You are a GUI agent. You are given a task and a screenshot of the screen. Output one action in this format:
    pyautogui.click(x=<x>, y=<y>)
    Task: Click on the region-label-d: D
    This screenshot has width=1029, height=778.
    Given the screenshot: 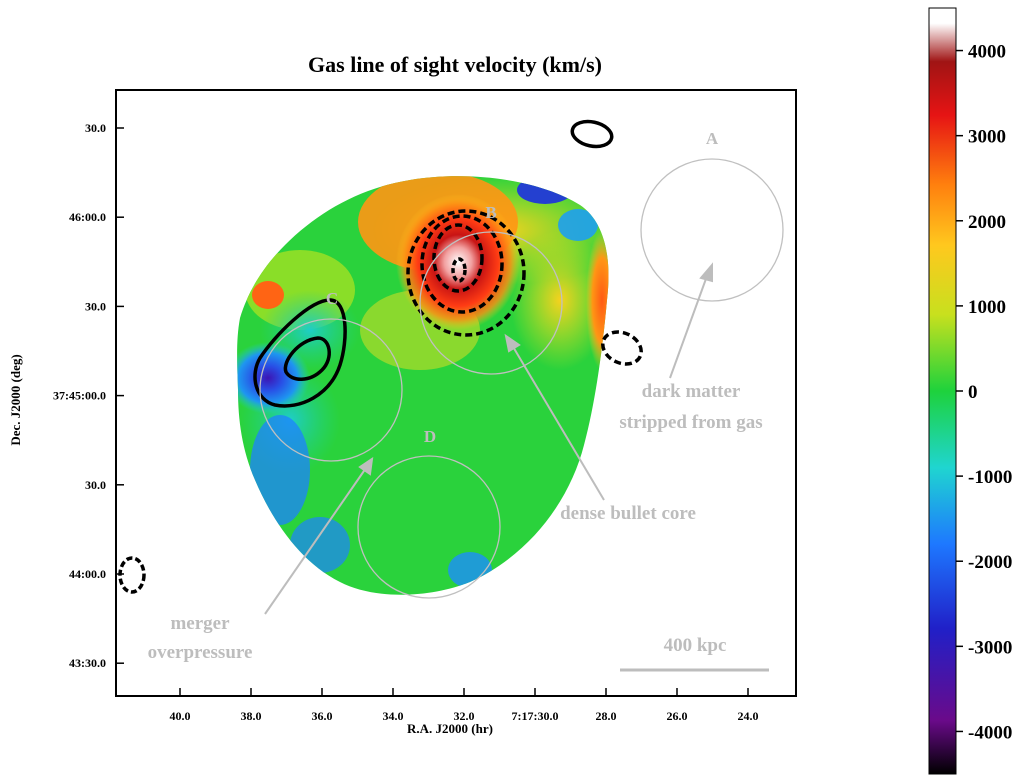 What is the action you would take?
    pyautogui.click(x=430, y=436)
    